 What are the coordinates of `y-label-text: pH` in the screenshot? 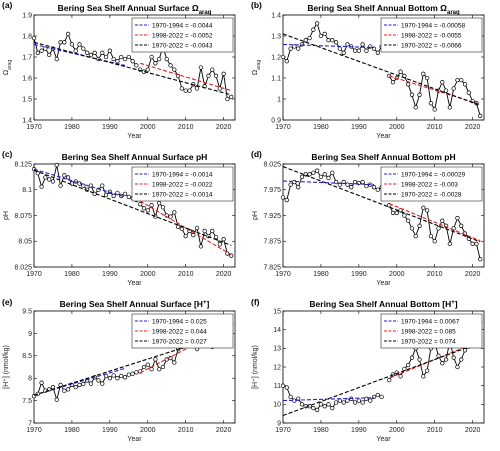 It's located at (6, 215).